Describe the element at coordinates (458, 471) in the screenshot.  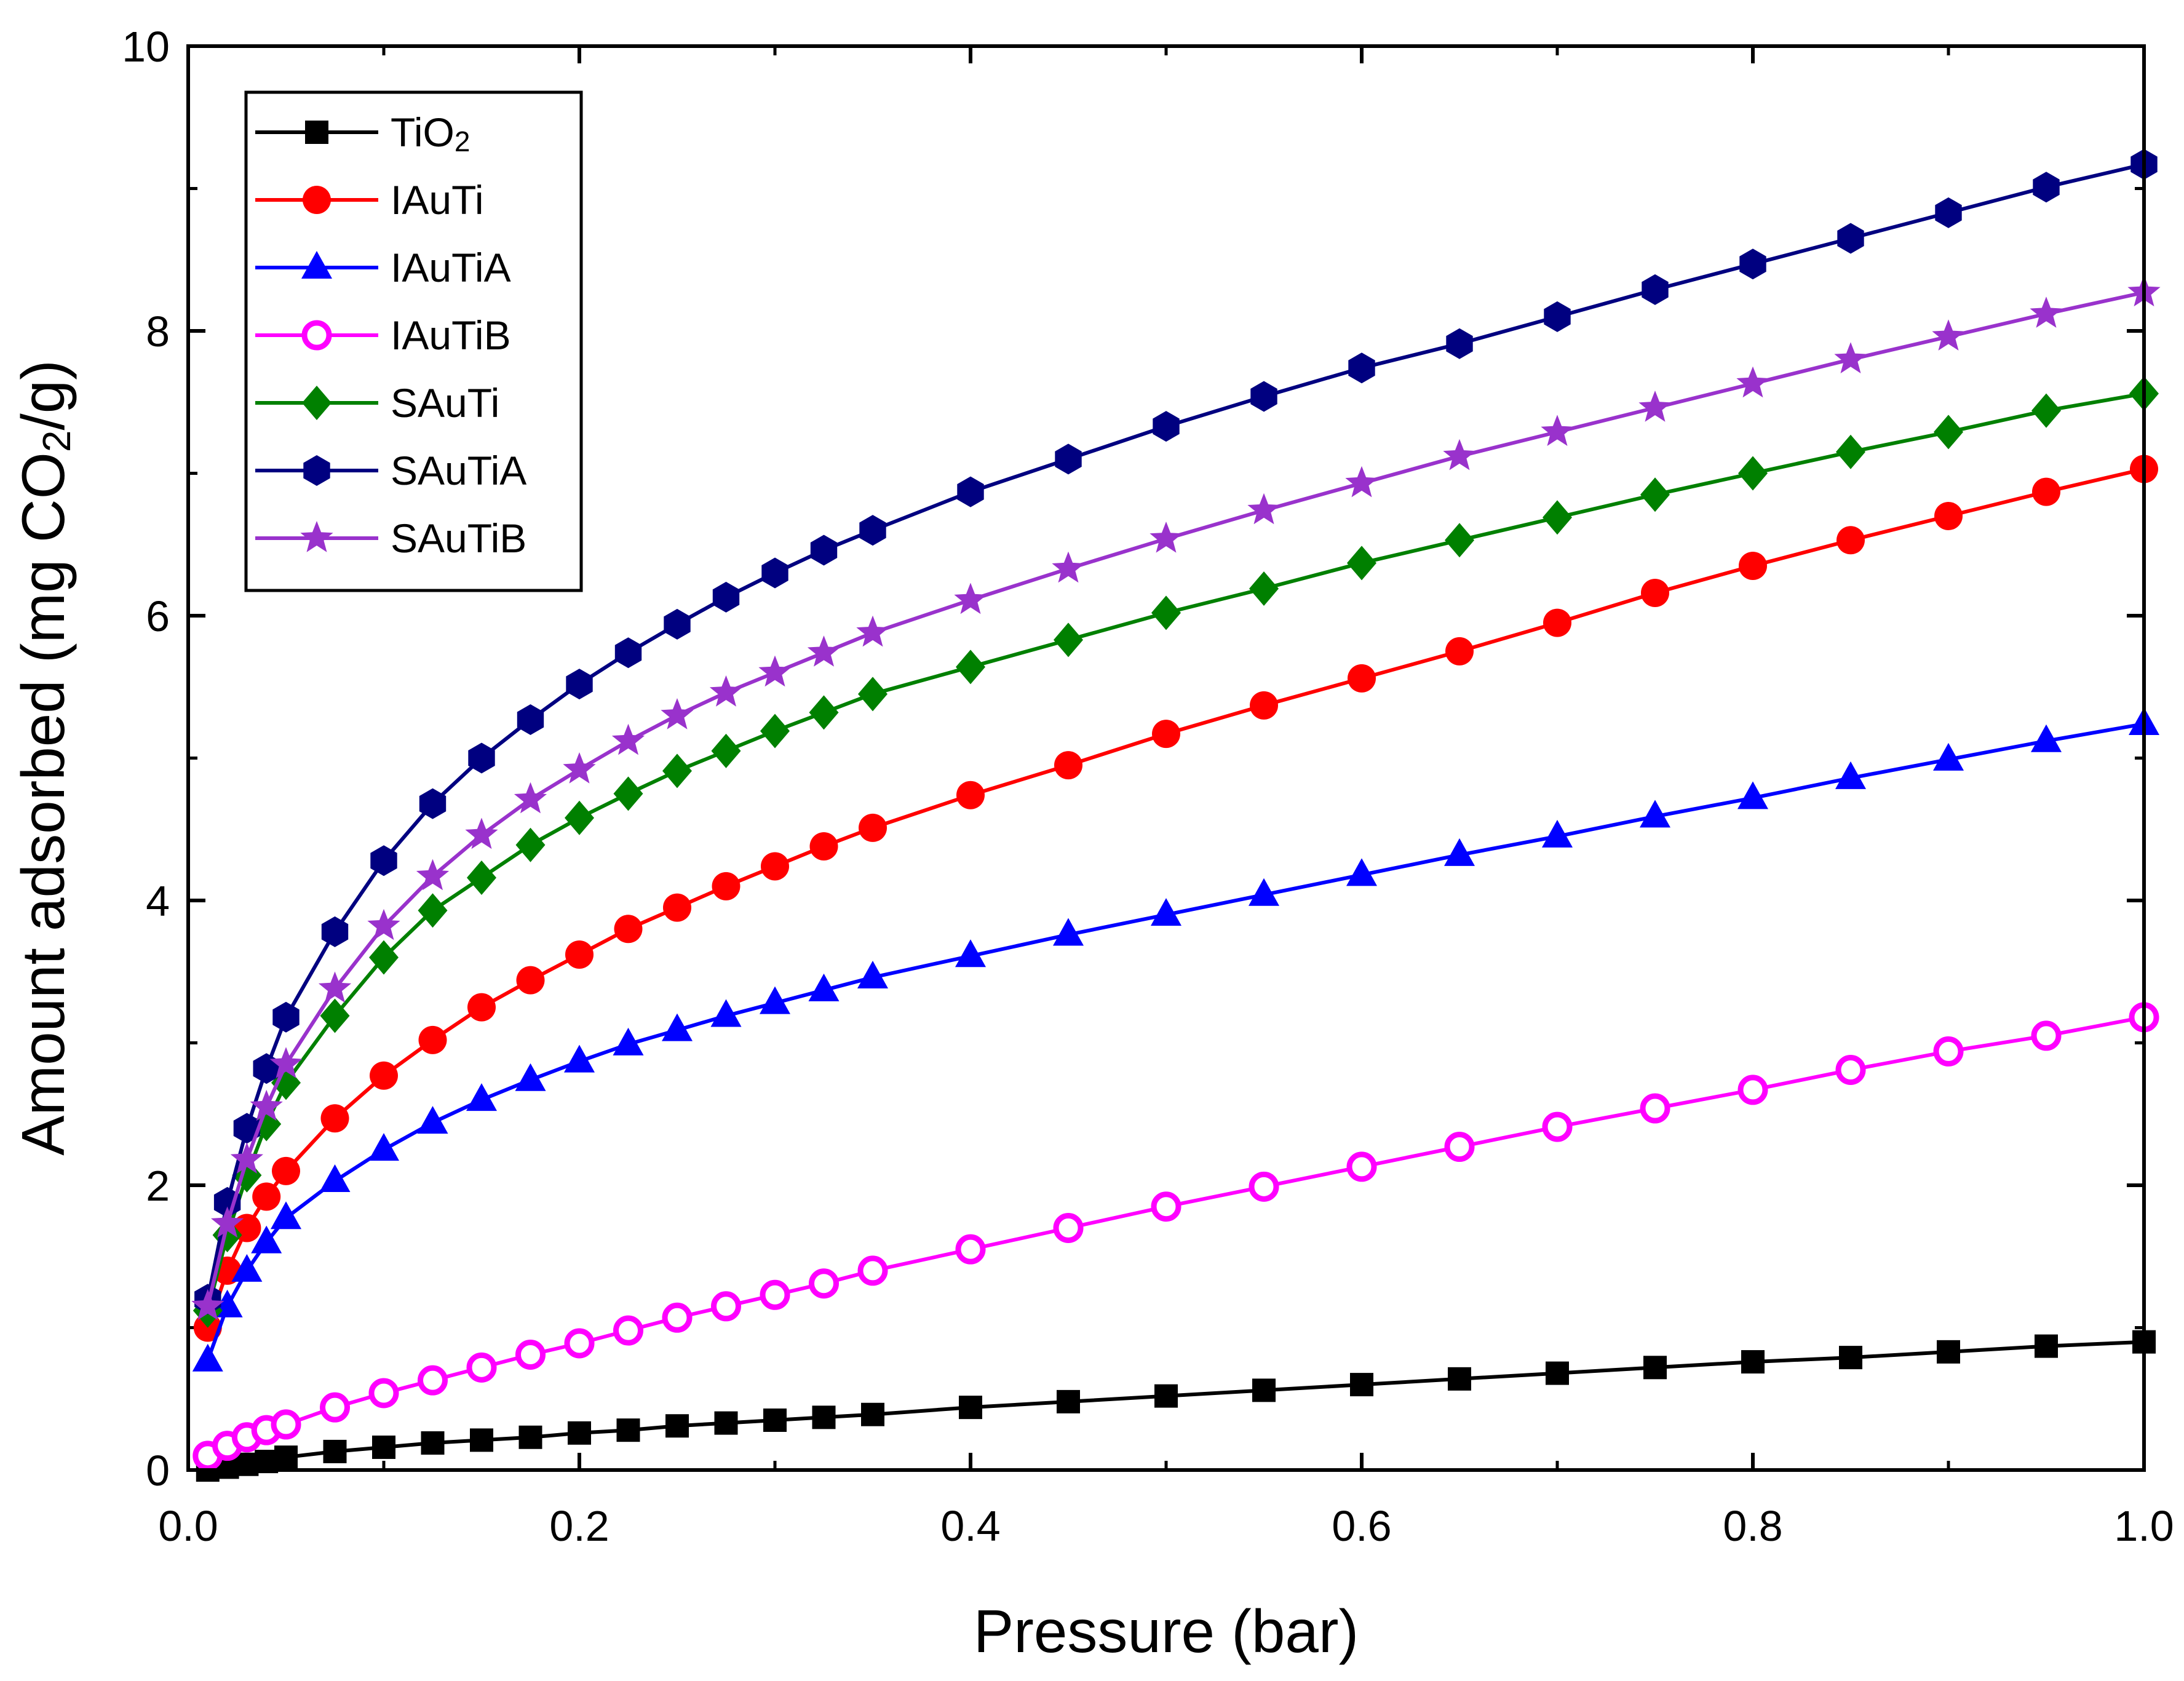
I see `legend-label-main: SAuTiA` at that location.